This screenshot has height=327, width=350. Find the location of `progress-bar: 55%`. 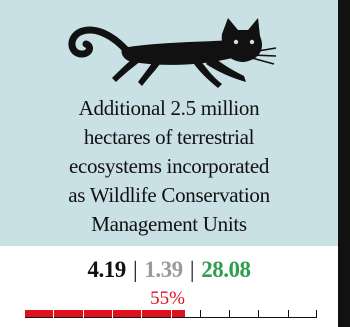

progress-bar: 55% is located at coordinates (170, 306).